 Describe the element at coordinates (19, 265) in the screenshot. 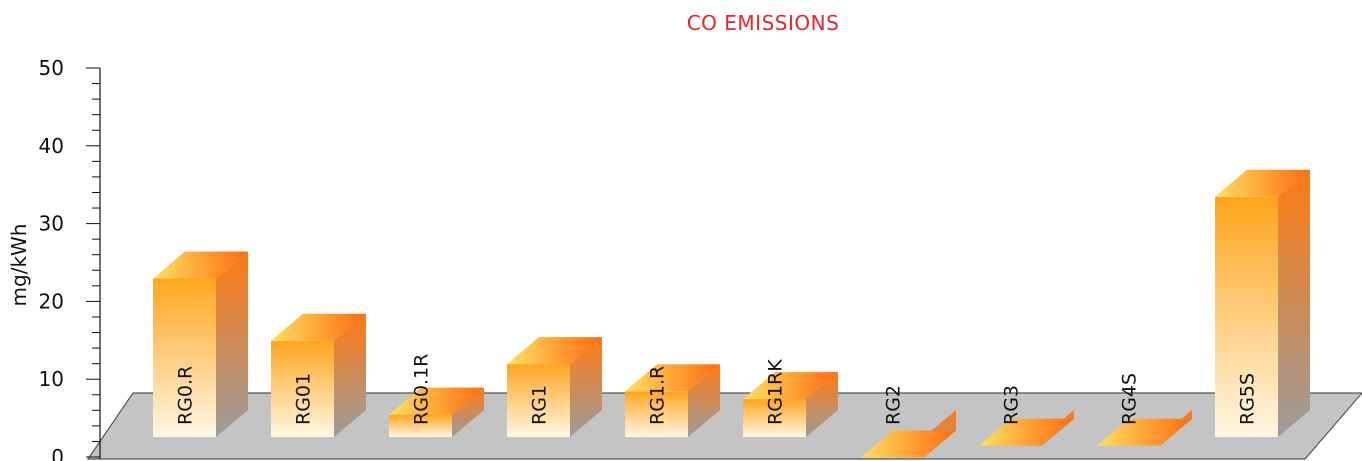

I see `y-axis-label: mg/kWh` at that location.